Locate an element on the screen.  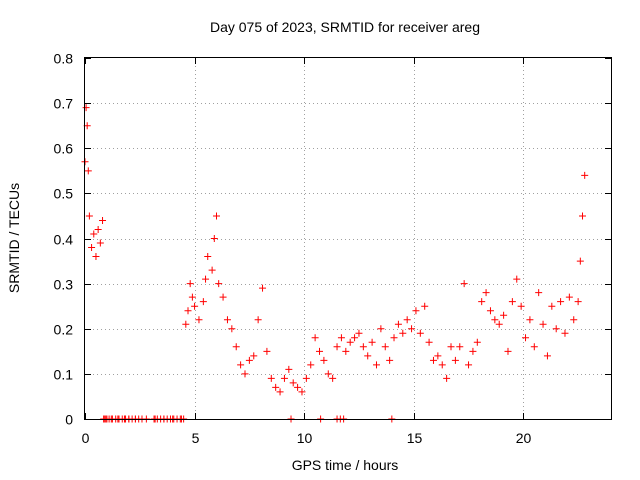
y-tick-label: 0.6 is located at coordinates (64, 149).